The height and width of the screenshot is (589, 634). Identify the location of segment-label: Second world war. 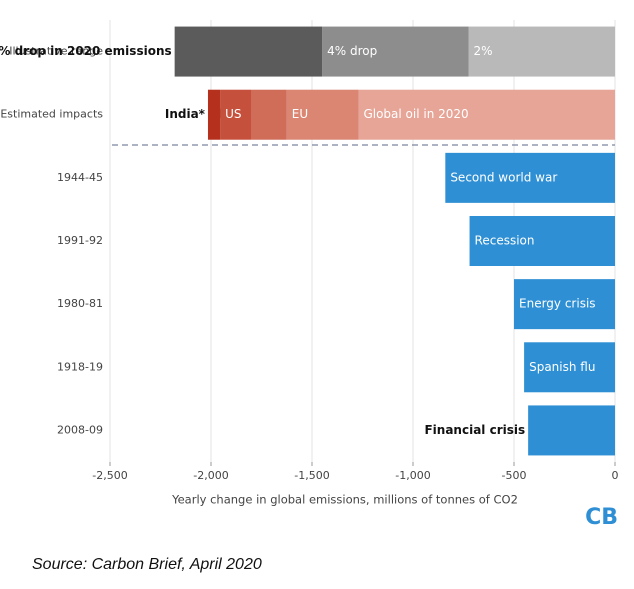
(503, 177).